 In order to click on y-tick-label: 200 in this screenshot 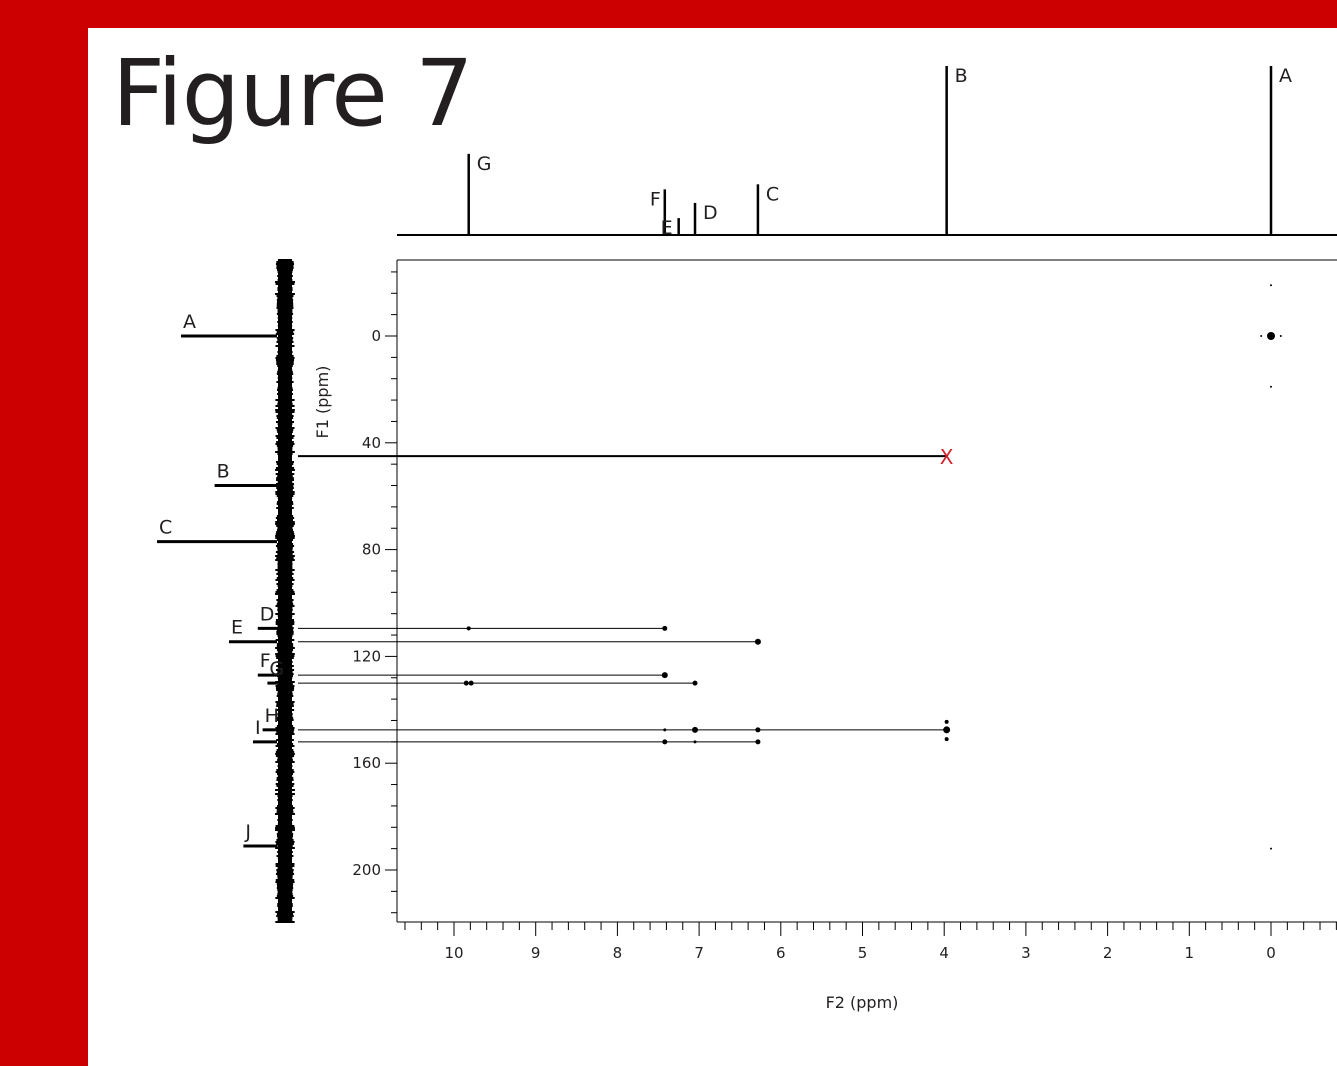, I will do `click(366, 870)`.